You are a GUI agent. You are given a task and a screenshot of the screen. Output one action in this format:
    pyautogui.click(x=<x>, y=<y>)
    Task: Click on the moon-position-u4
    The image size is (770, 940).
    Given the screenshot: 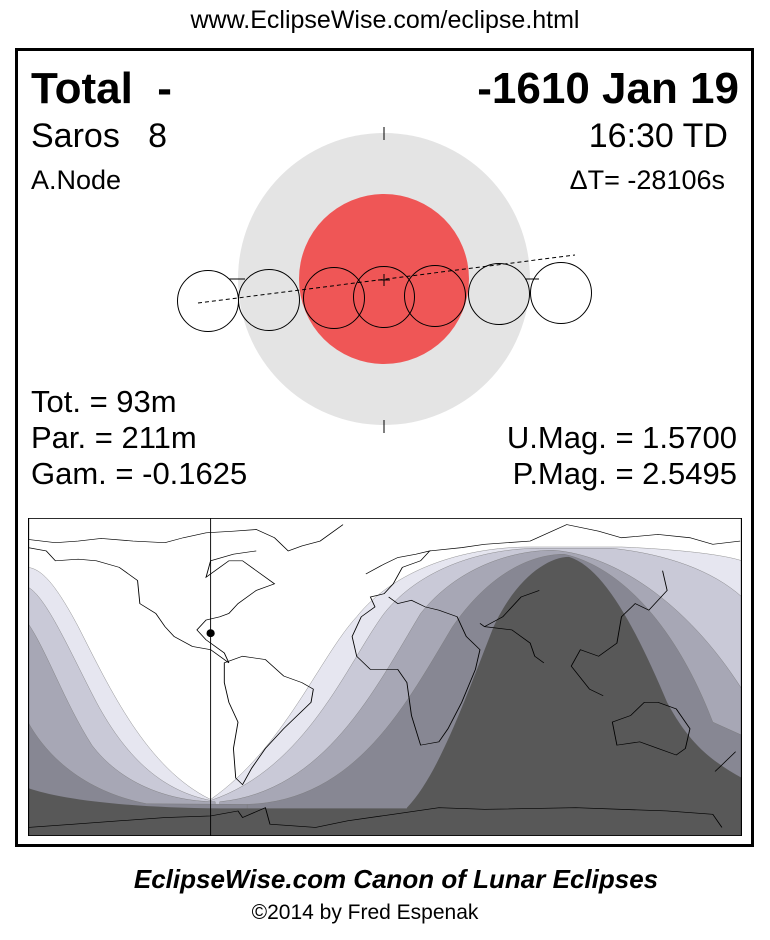 What is the action you would take?
    pyautogui.click(x=499, y=294)
    